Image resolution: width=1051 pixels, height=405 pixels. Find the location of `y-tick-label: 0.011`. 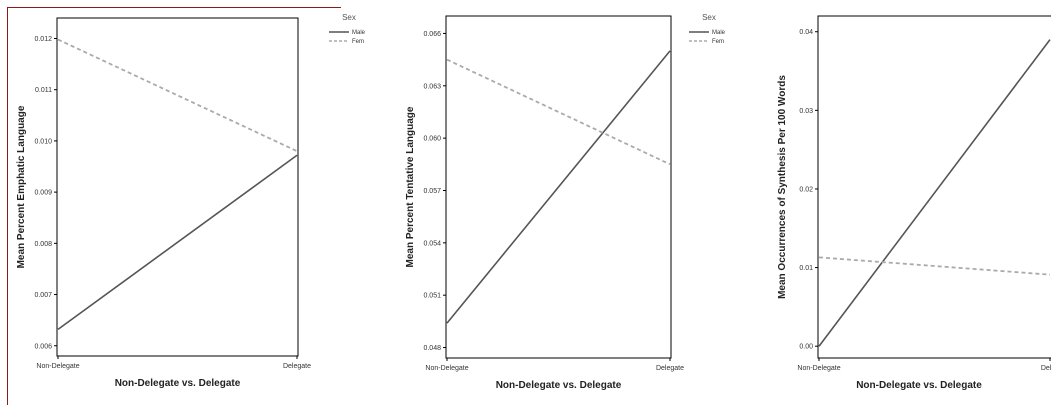

y-tick-label: 0.011 is located at coordinates (43, 90).